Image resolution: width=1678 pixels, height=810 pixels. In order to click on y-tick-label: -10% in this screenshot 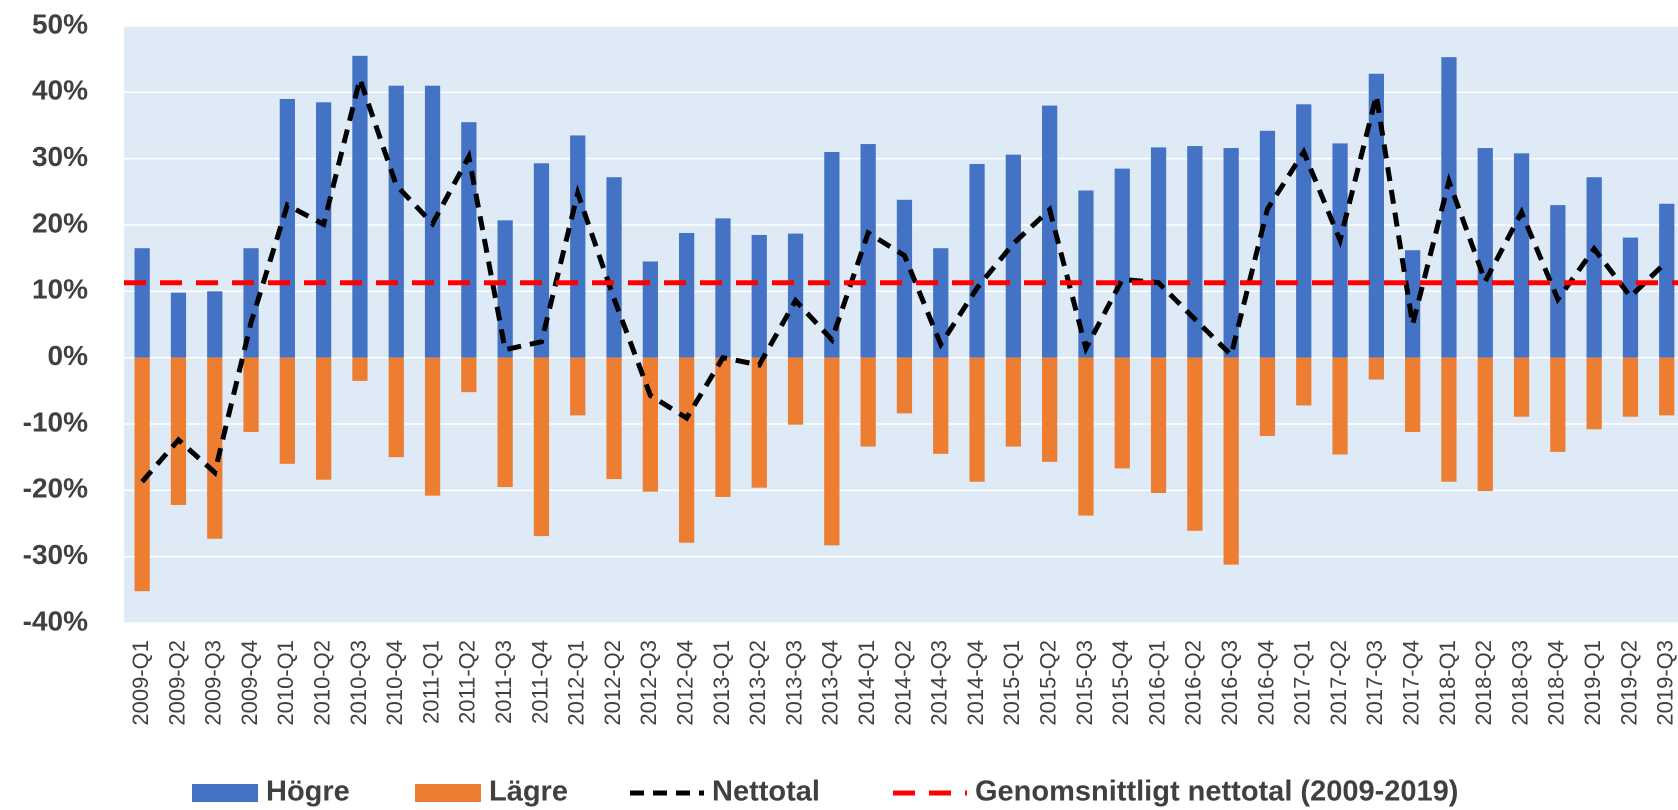, I will do `click(55, 421)`.